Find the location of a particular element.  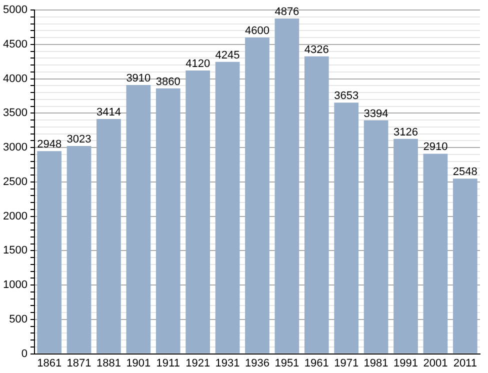

x-tick-label: 1936 is located at coordinates (257, 363).